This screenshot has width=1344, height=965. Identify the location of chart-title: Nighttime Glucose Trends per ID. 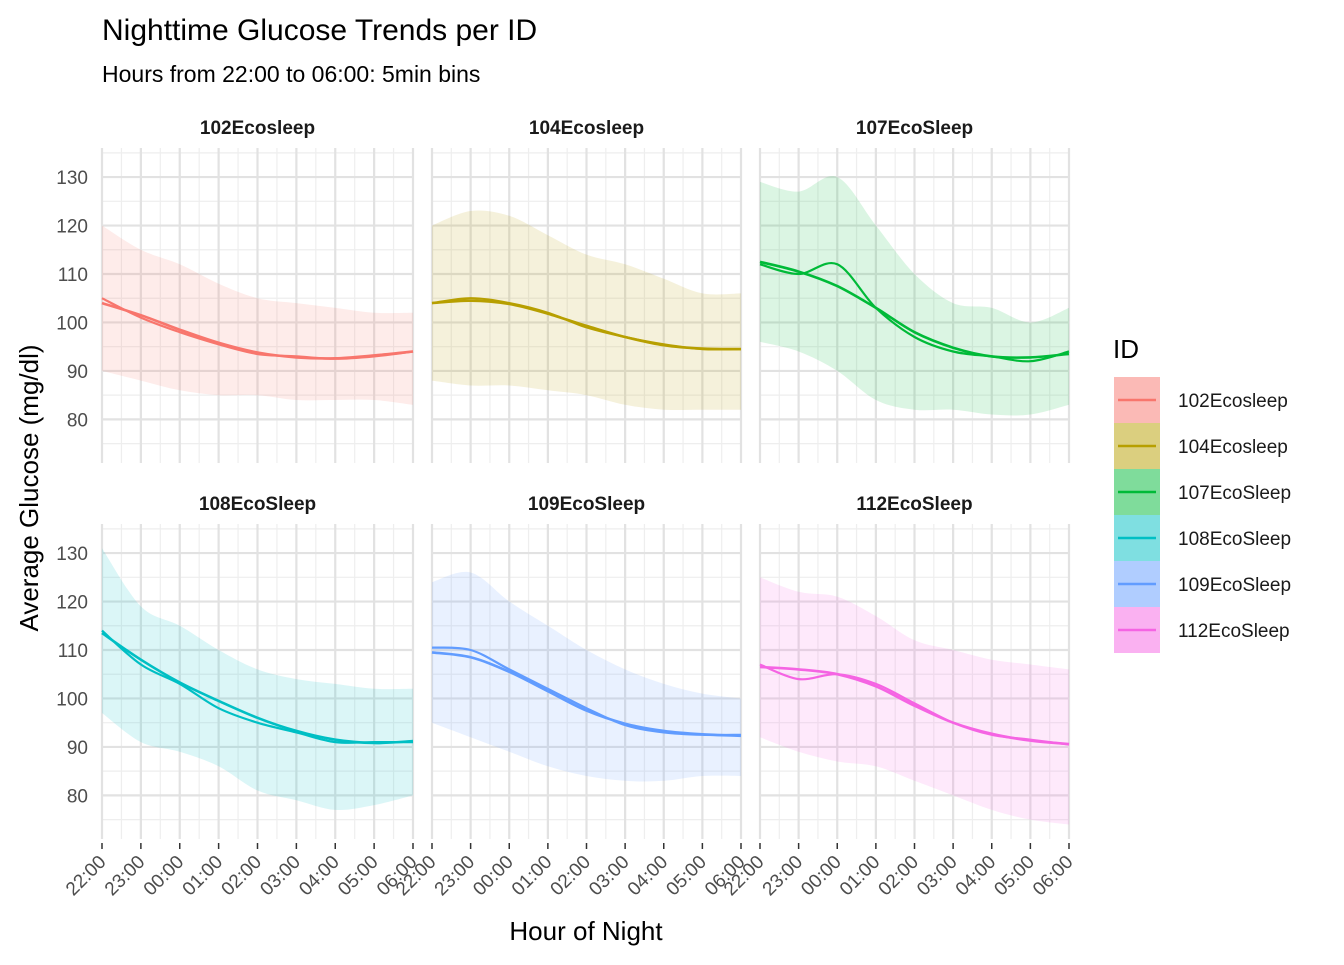
(319, 30).